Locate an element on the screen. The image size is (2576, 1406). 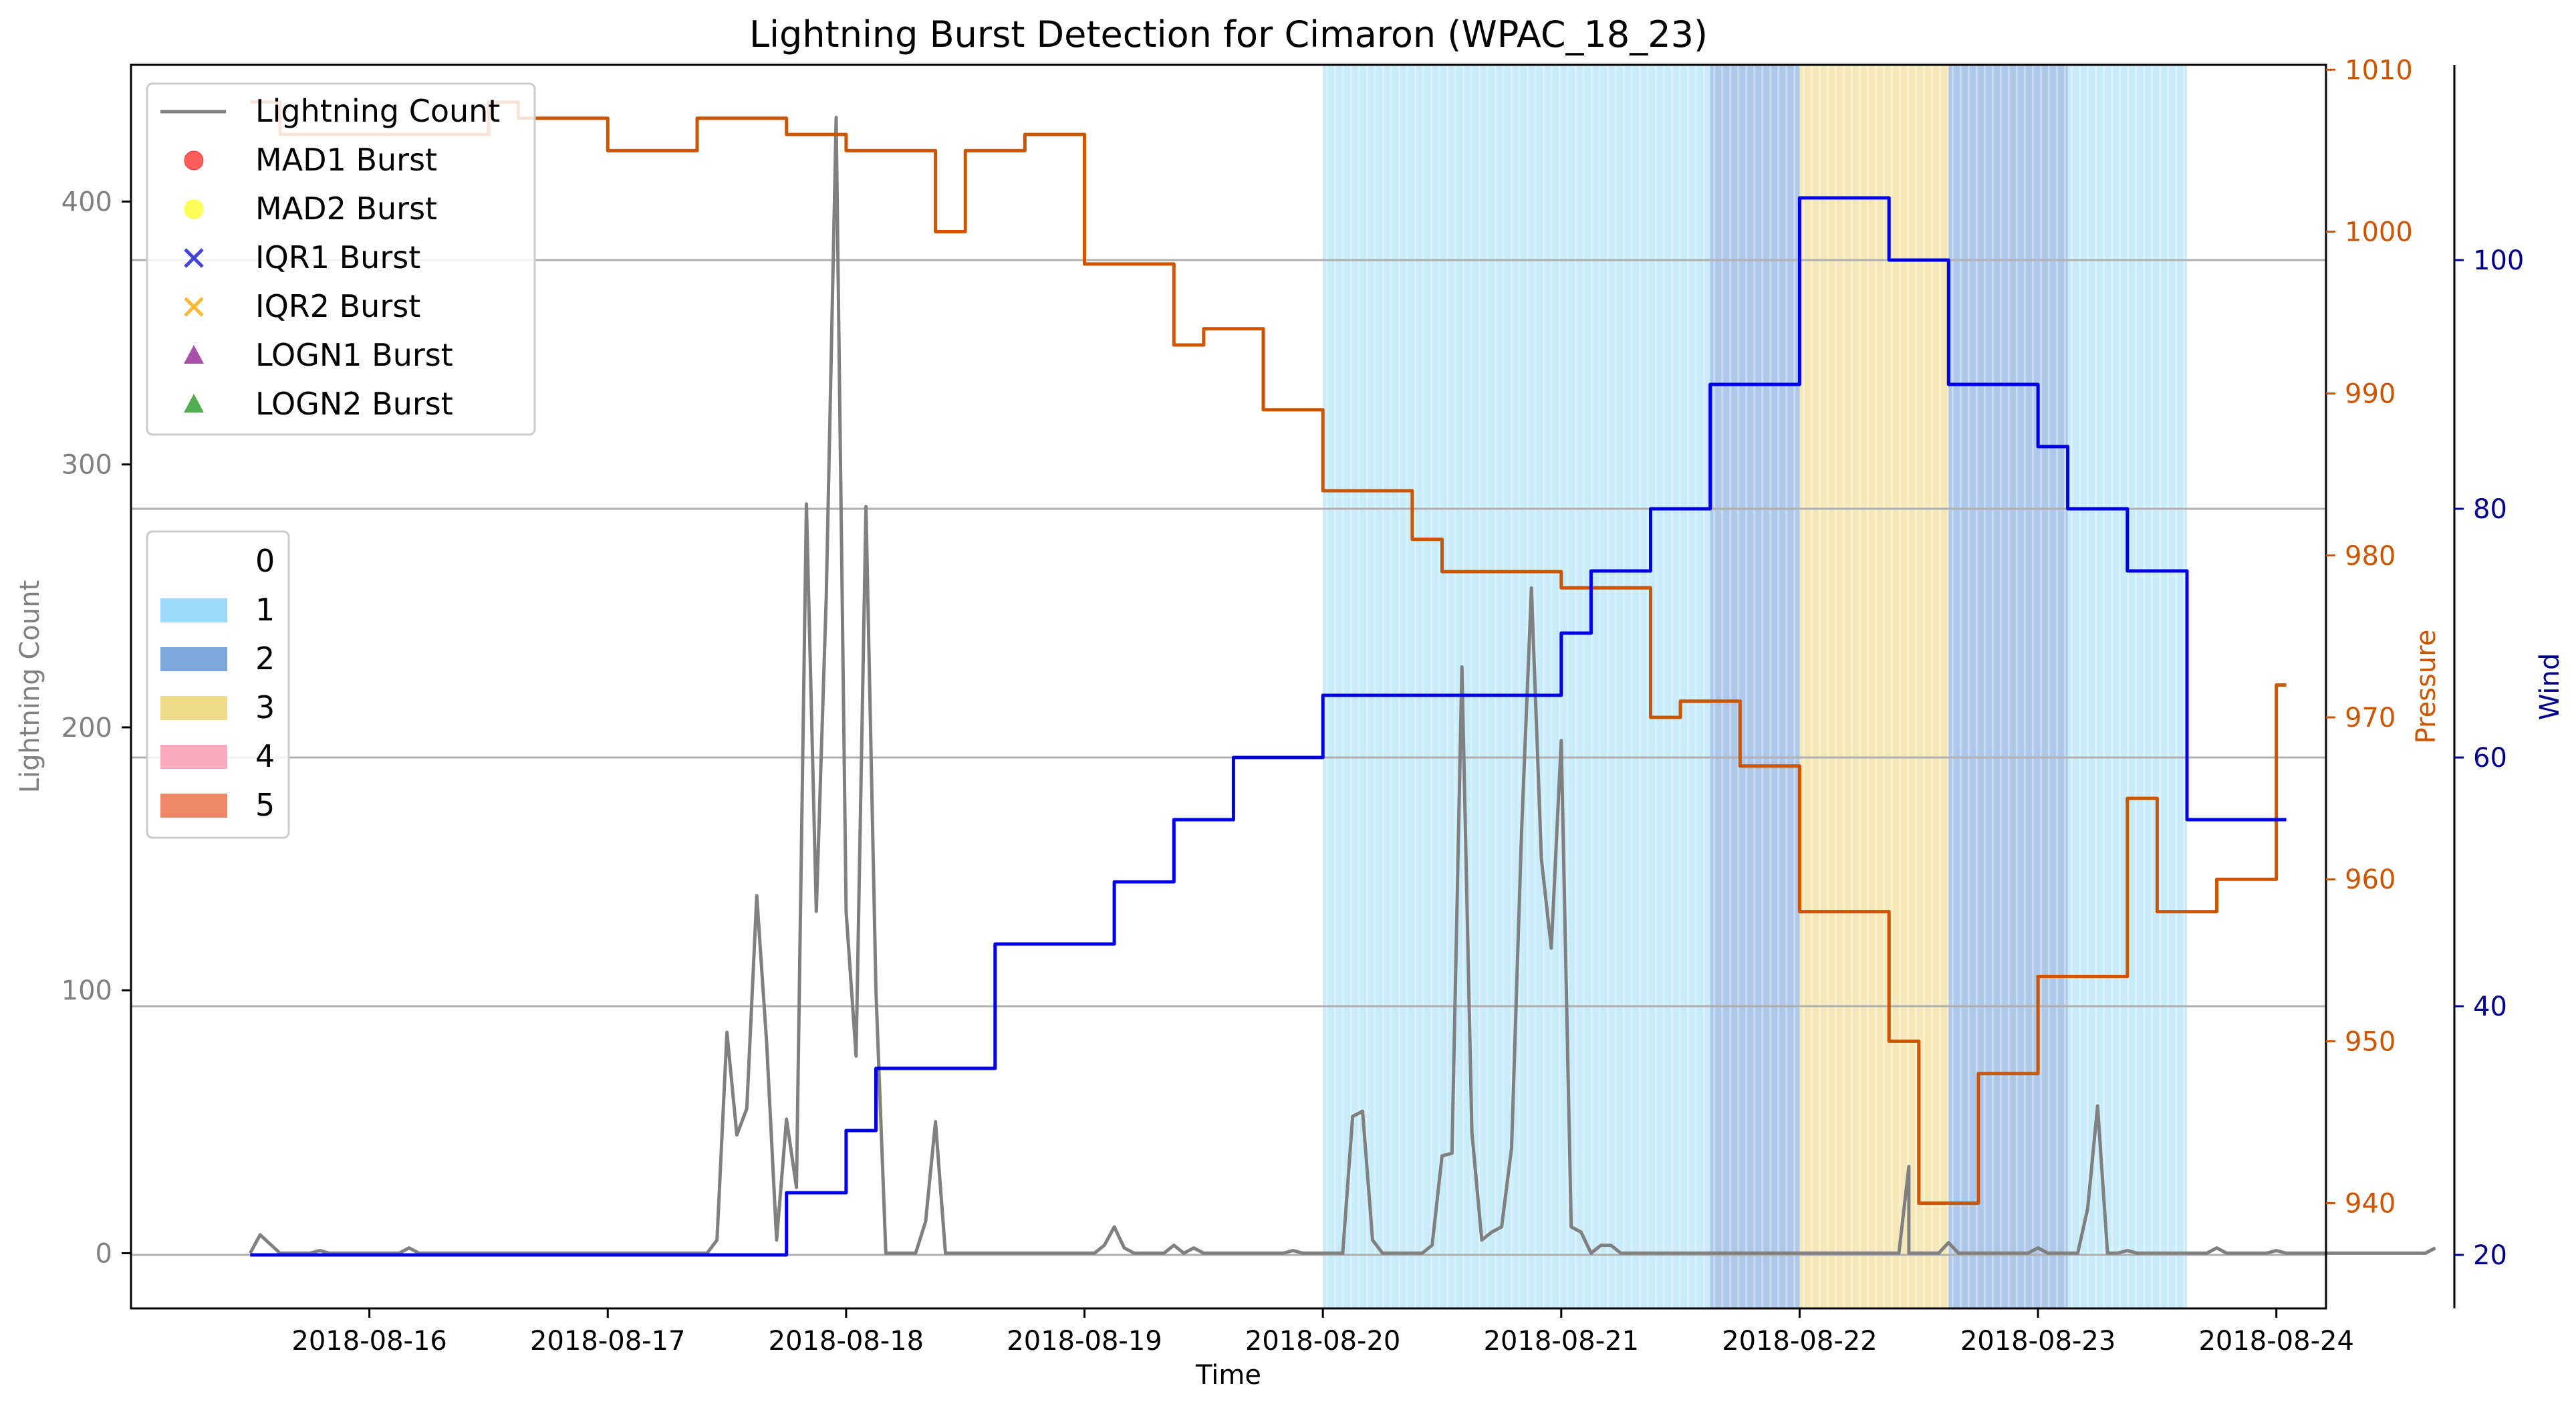
y-tick-label-pressure: 990 is located at coordinates (2371, 394).